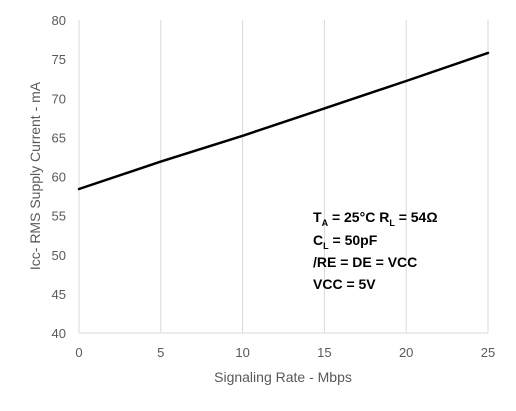 This screenshot has height=411, width=516. Describe the element at coordinates (375, 218) in the screenshot. I see `annotation-line-1: TA = 25°C RL = 54Ω` at that location.